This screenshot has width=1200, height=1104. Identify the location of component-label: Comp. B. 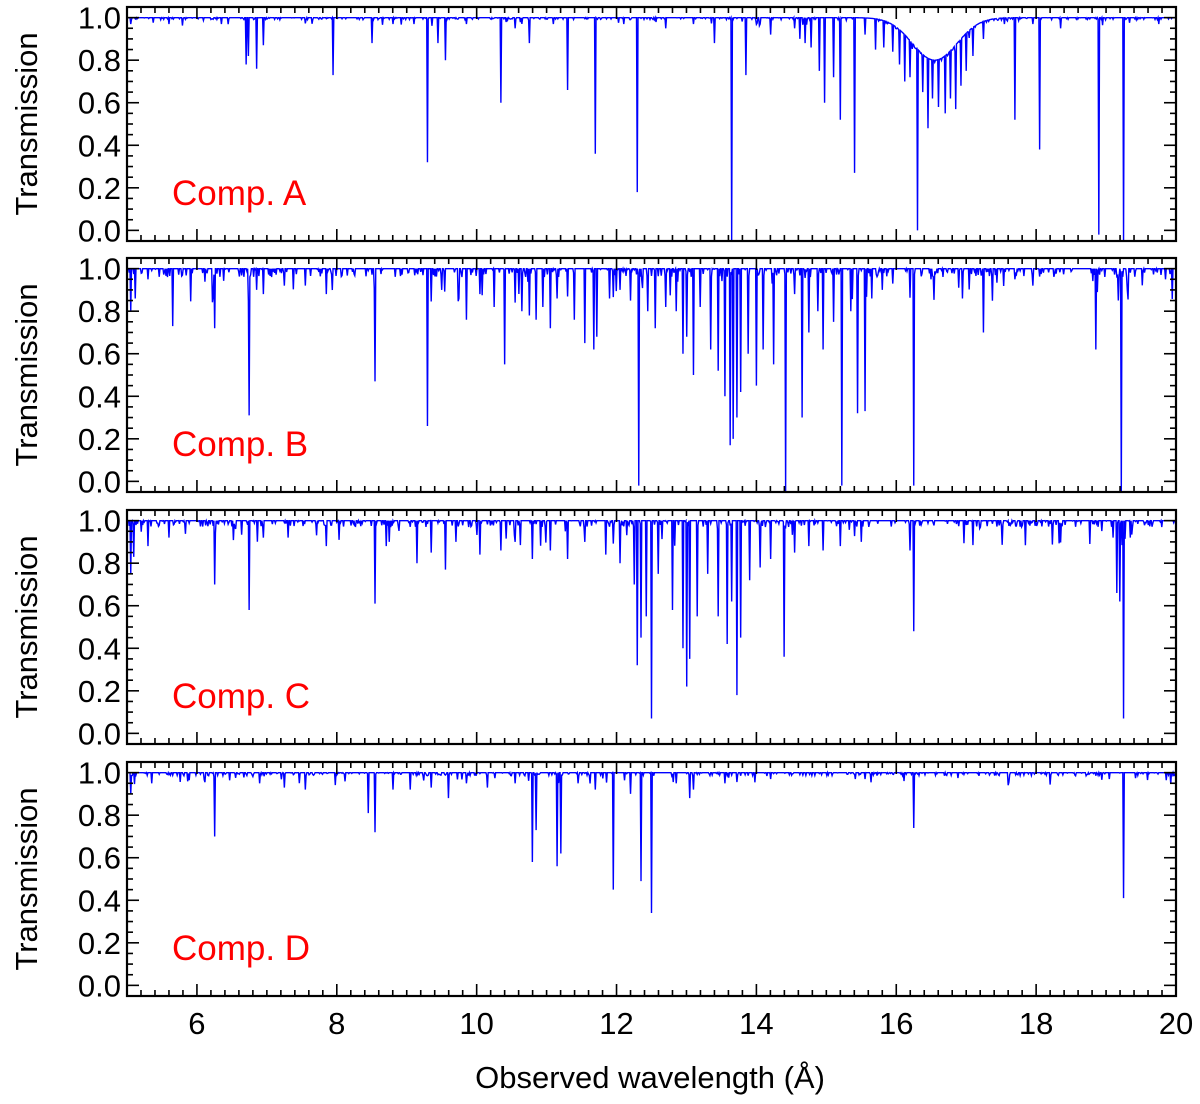
(240, 444).